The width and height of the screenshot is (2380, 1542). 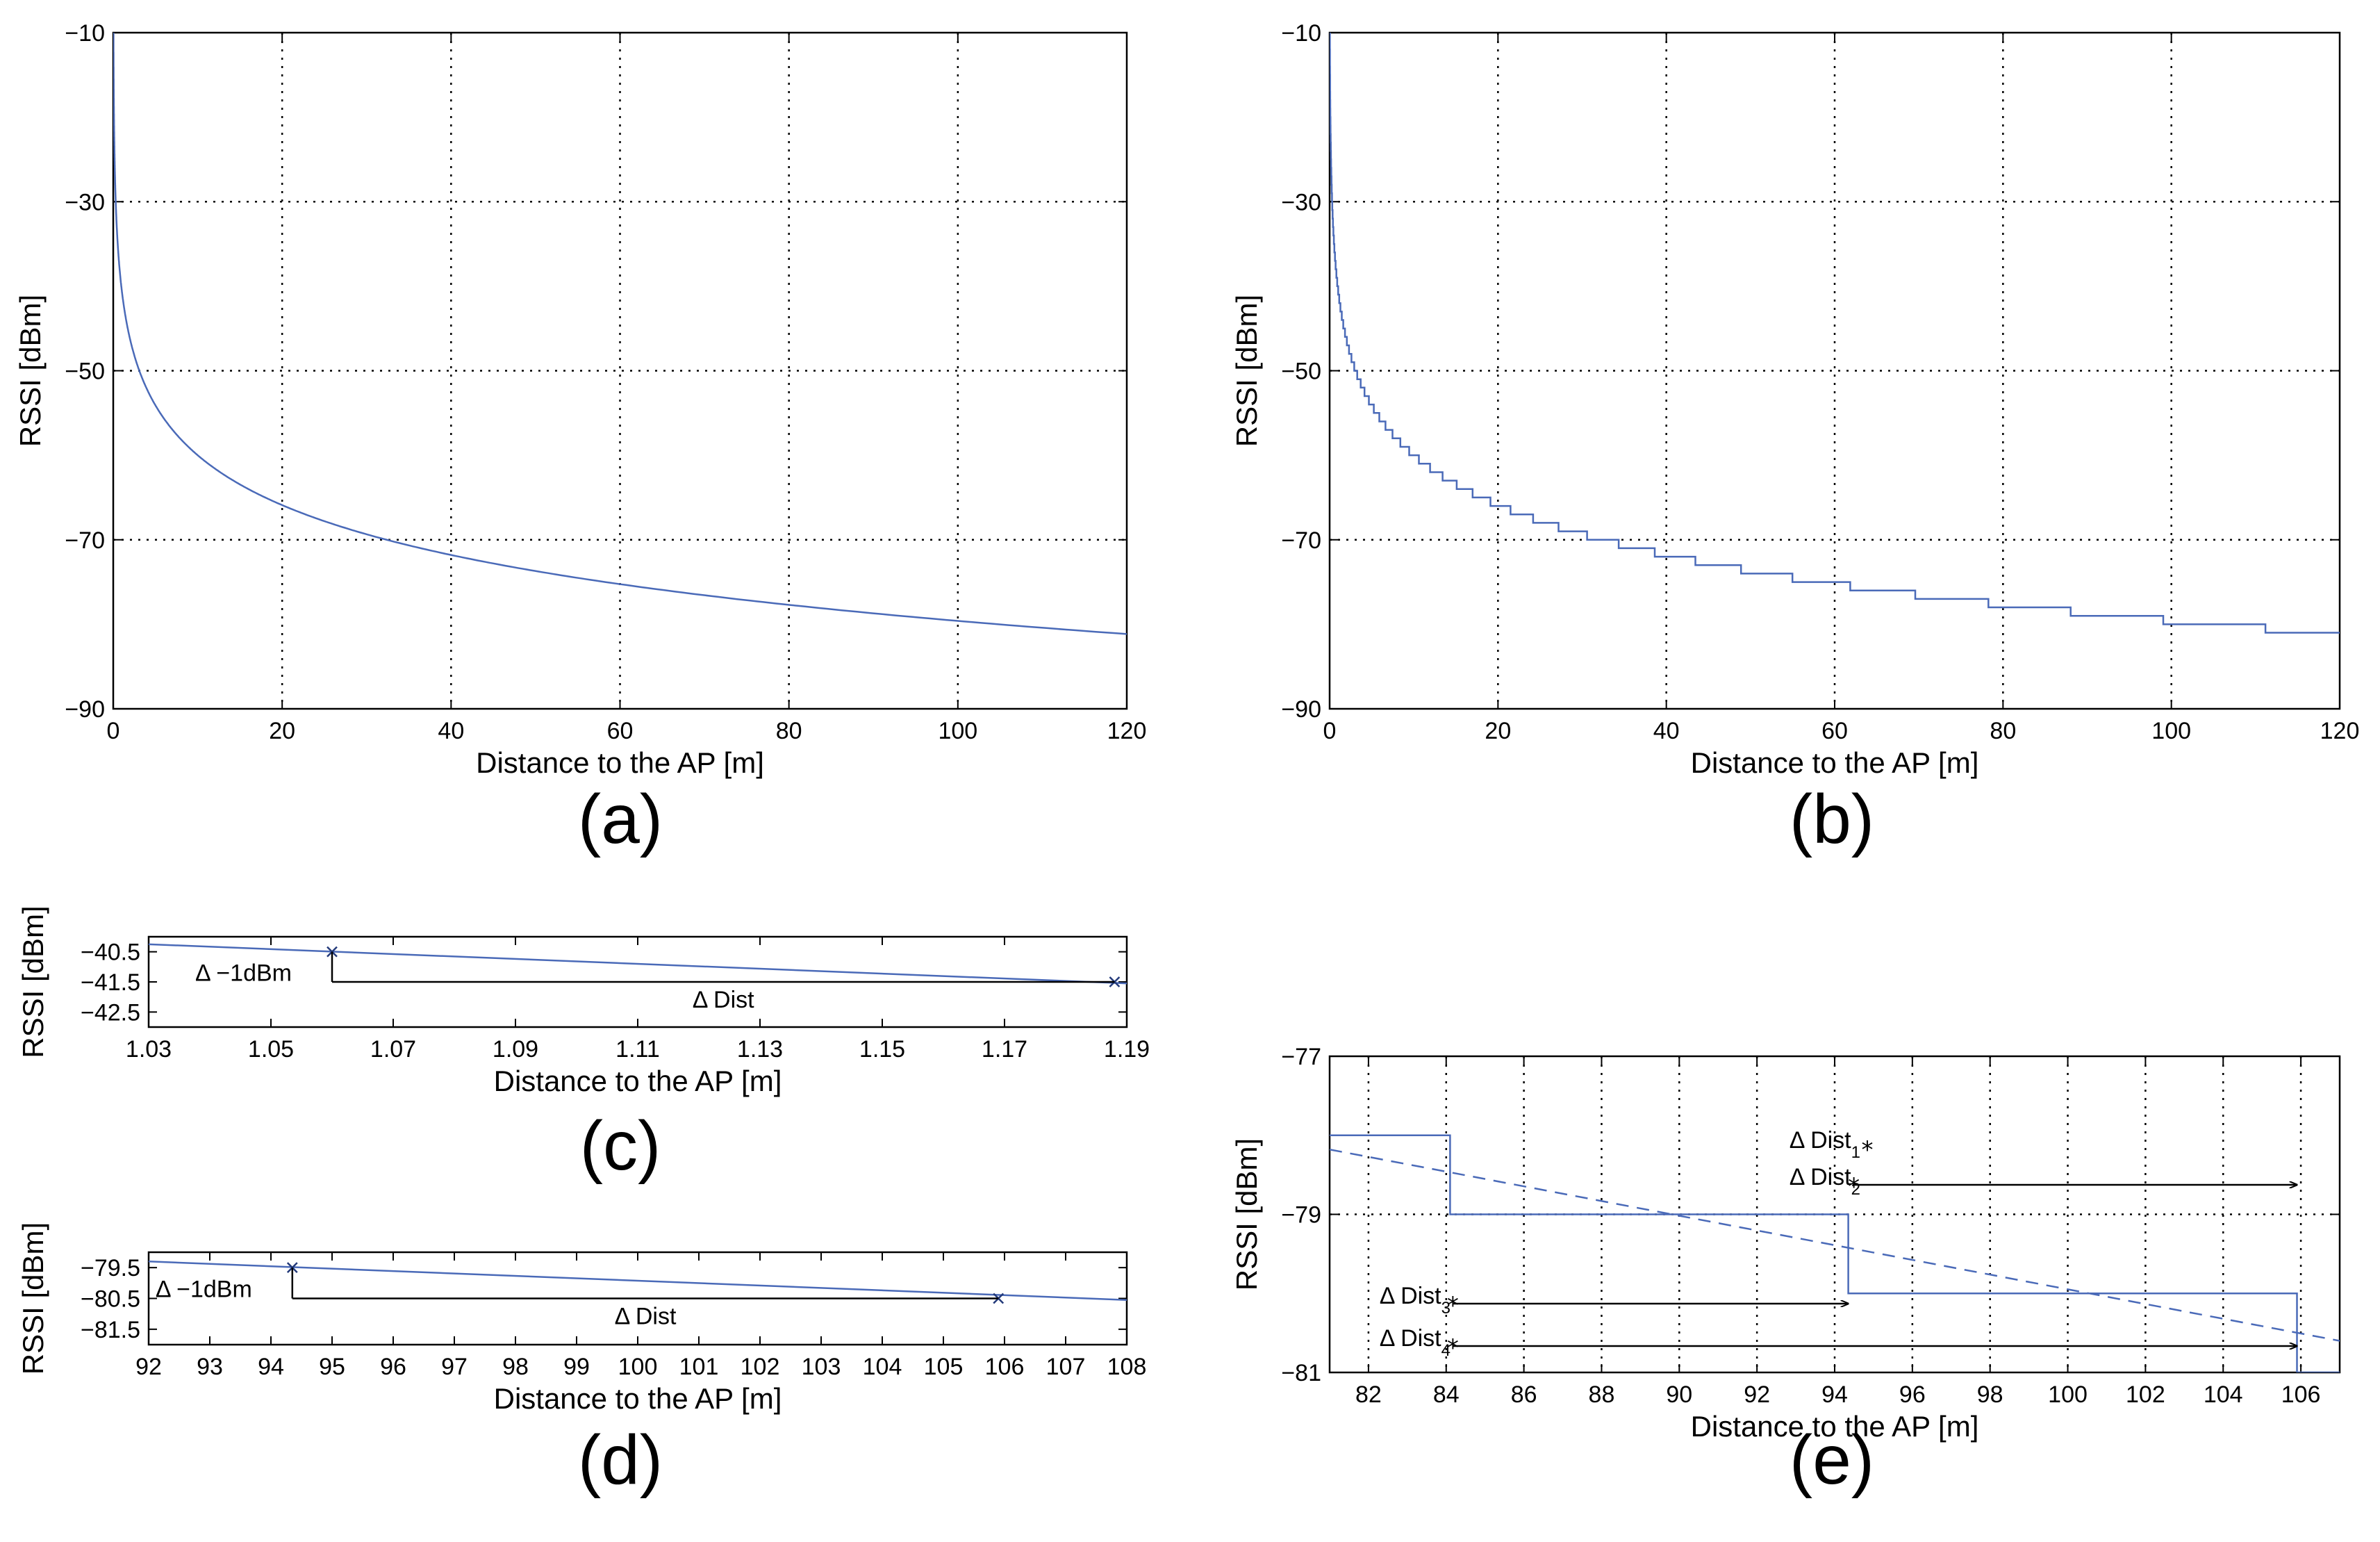 What do you see at coordinates (110, 1012) in the screenshot?
I see `y-tick-label: −42.5` at bounding box center [110, 1012].